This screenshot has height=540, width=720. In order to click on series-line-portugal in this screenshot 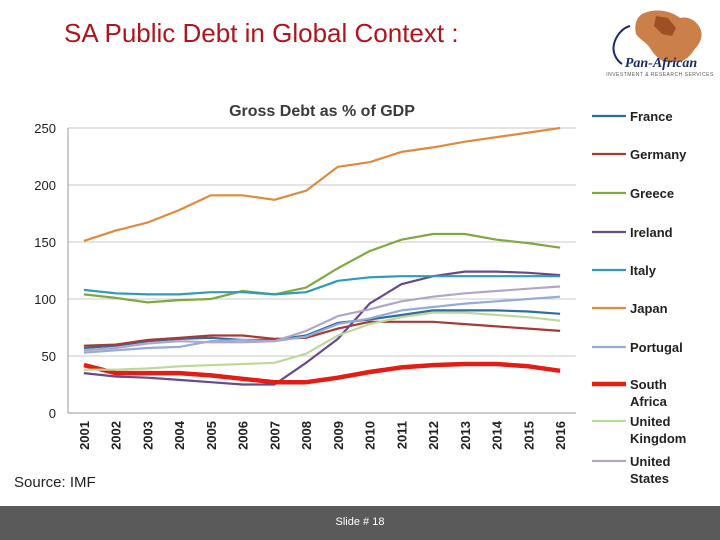, I will do `click(322, 324)`.